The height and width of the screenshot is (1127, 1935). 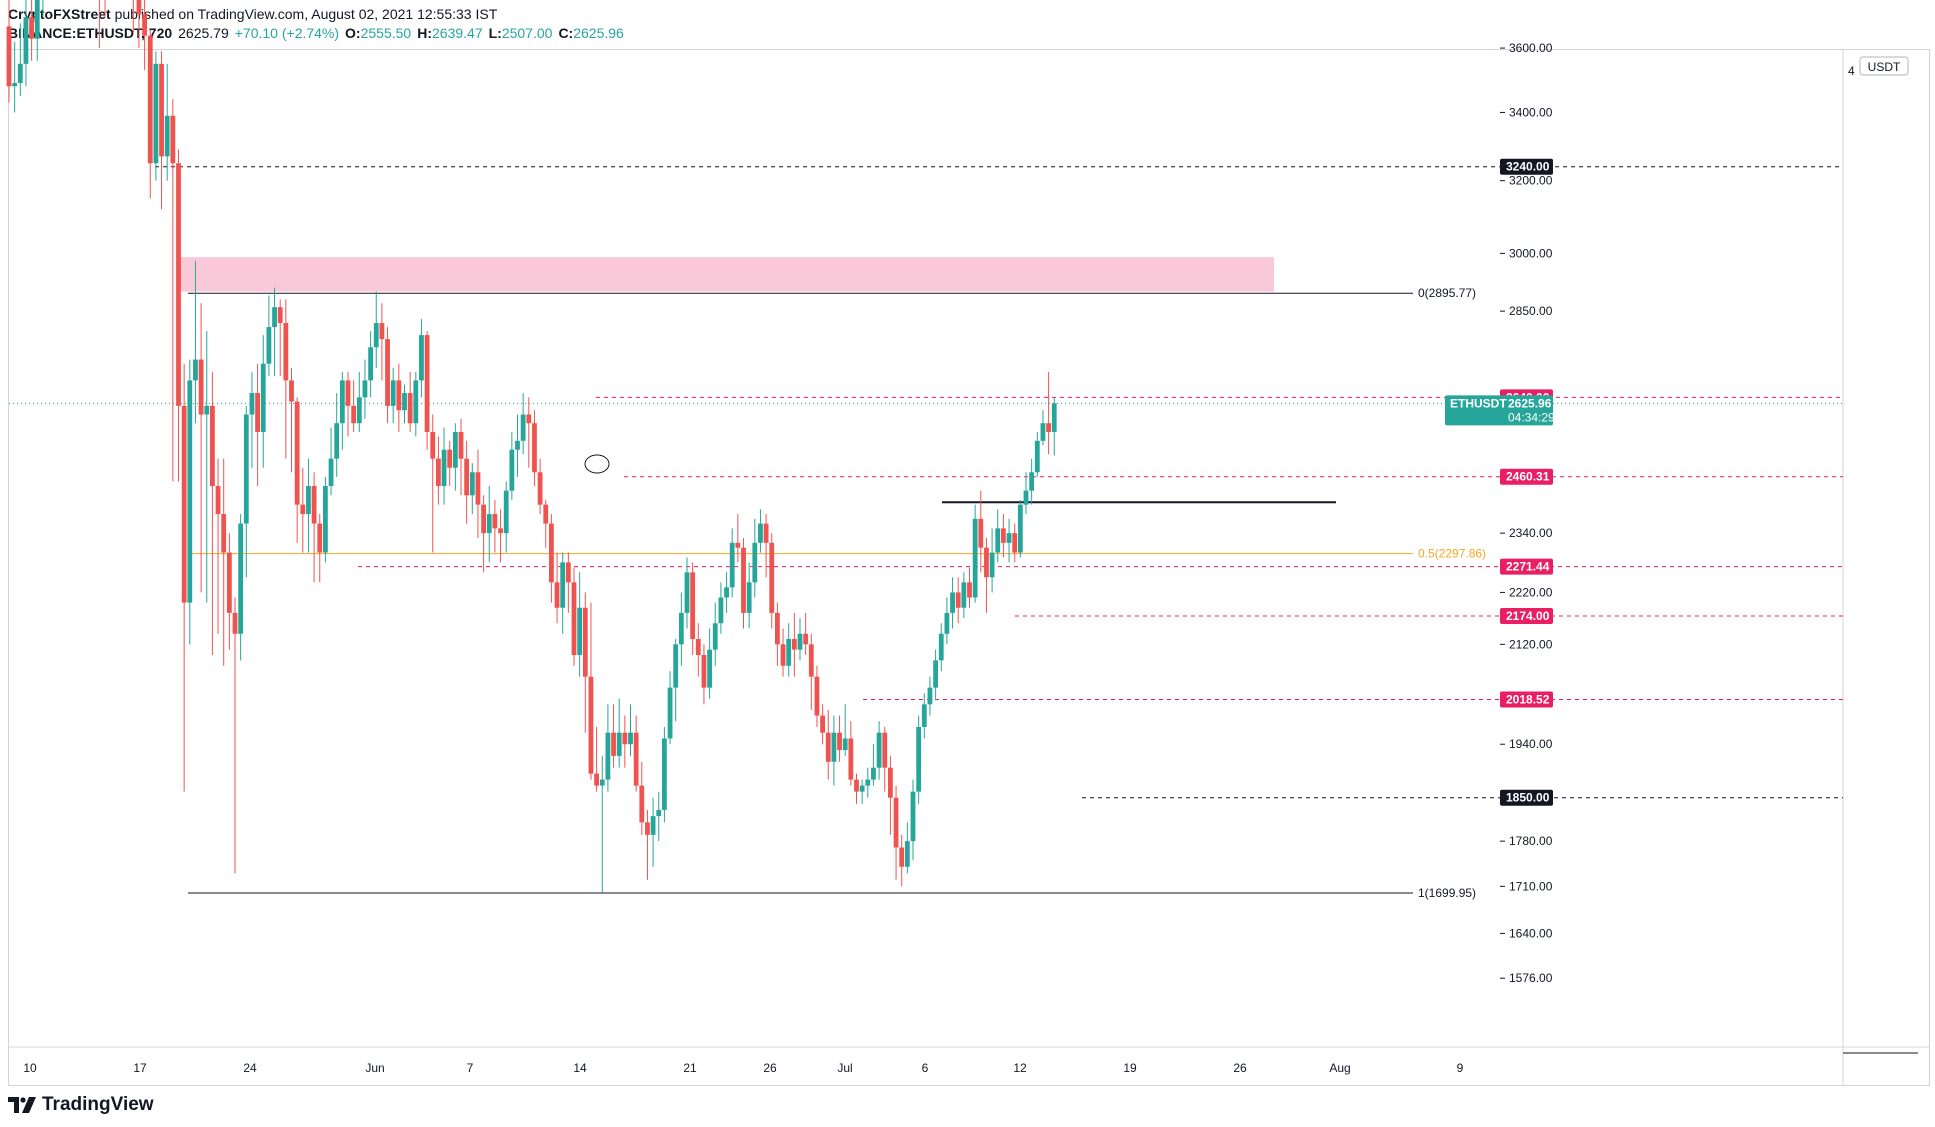 What do you see at coordinates (1884, 66) in the screenshot?
I see `currency-badge` at bounding box center [1884, 66].